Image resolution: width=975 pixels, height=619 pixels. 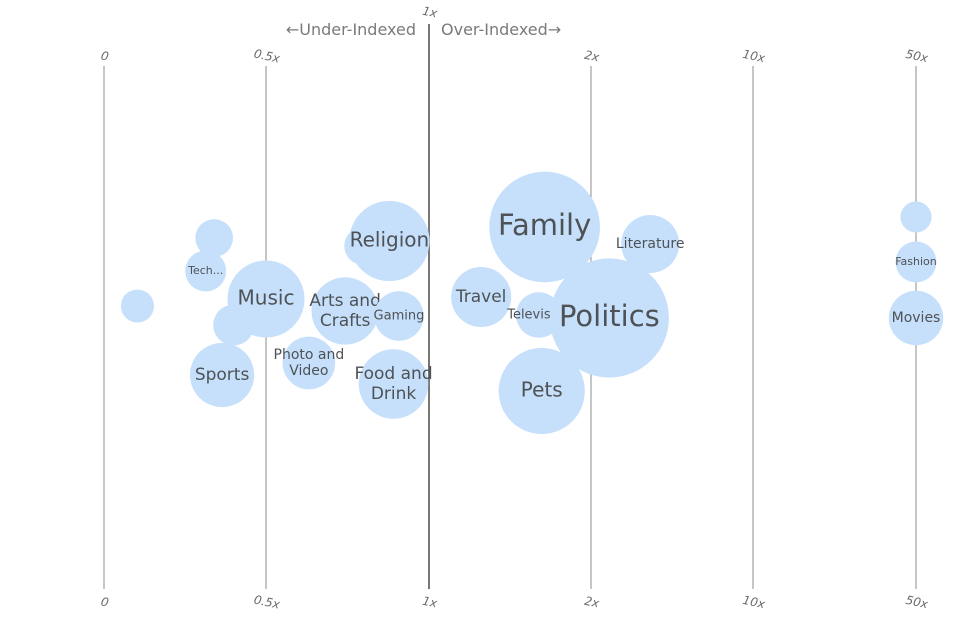 I want to click on bubble-label: Arts and, so click(x=345, y=301).